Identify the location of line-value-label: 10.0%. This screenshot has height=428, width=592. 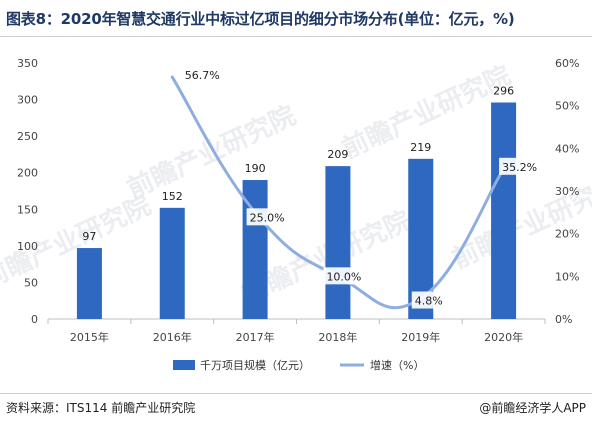
(343, 276).